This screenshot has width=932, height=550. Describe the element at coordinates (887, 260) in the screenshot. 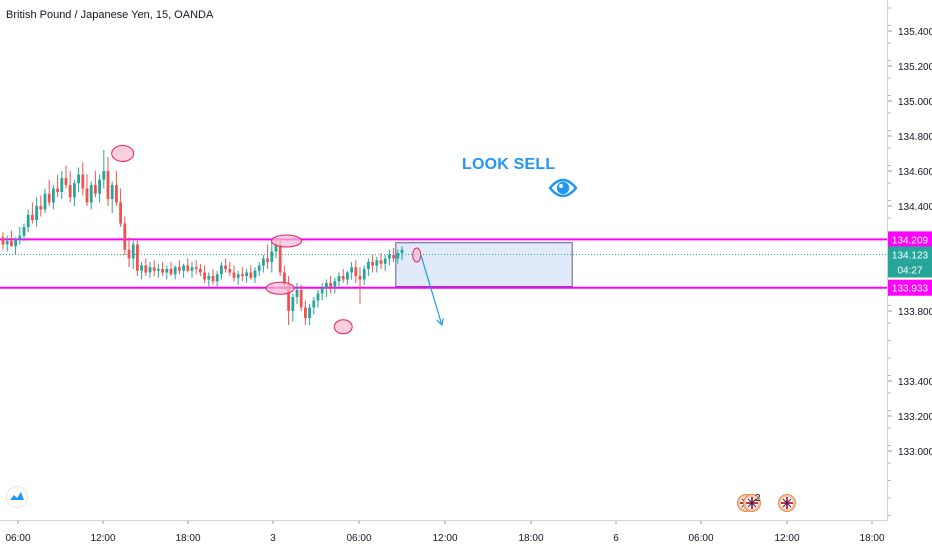

I see `price-axis-separator` at that location.